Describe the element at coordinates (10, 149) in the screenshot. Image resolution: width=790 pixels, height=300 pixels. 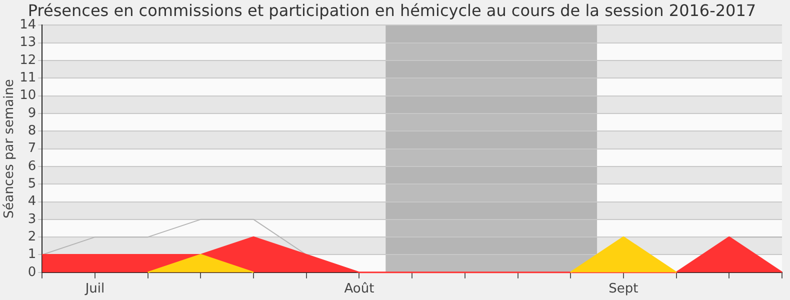
I see `y-axis-title: Séances par semaine` at that location.